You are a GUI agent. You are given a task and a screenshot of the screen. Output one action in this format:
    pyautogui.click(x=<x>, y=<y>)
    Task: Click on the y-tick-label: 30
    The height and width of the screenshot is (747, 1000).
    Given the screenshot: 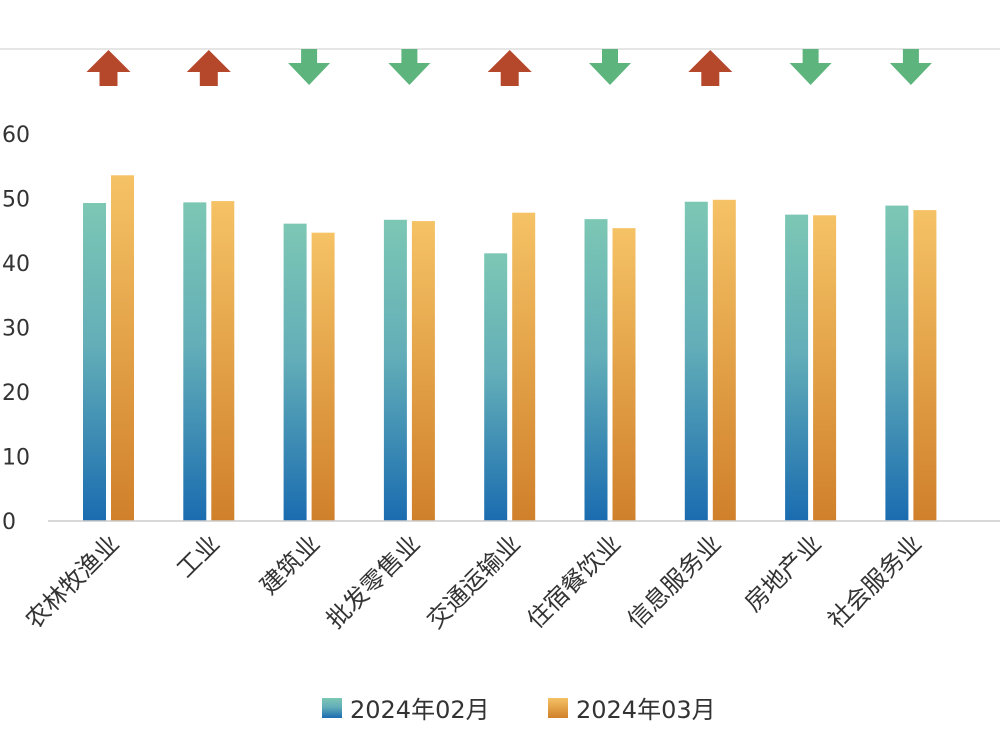 What is the action you would take?
    pyautogui.click(x=16, y=329)
    